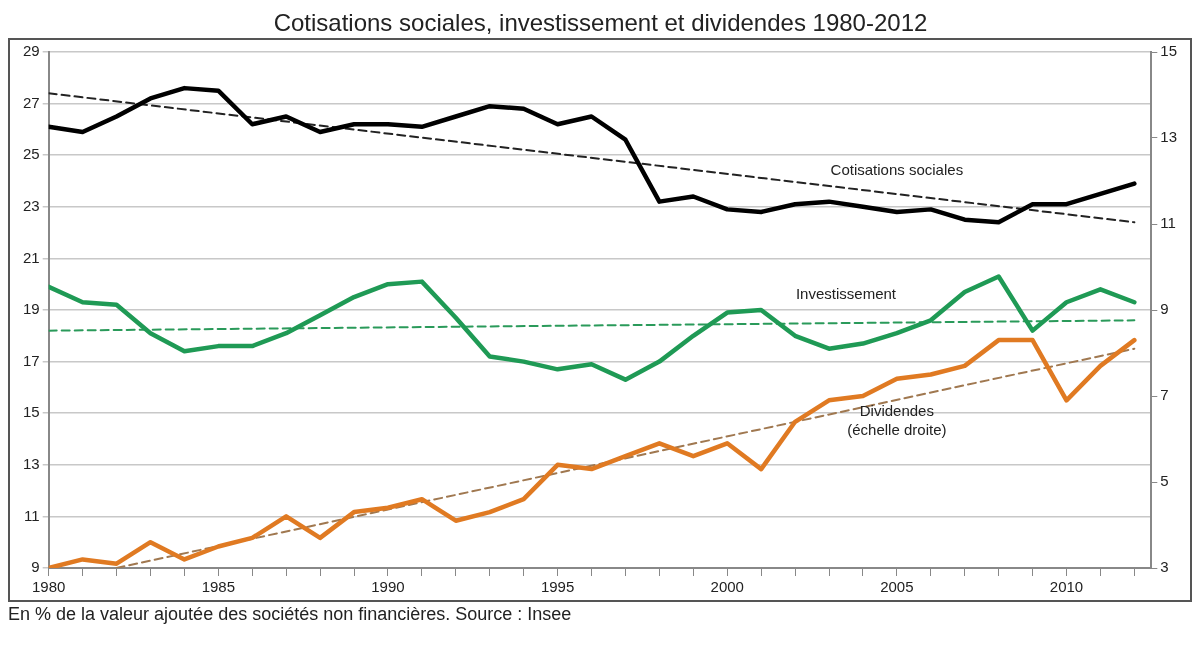 The image size is (1204, 647). I want to click on x-tick-label: 1990, so click(388, 587).